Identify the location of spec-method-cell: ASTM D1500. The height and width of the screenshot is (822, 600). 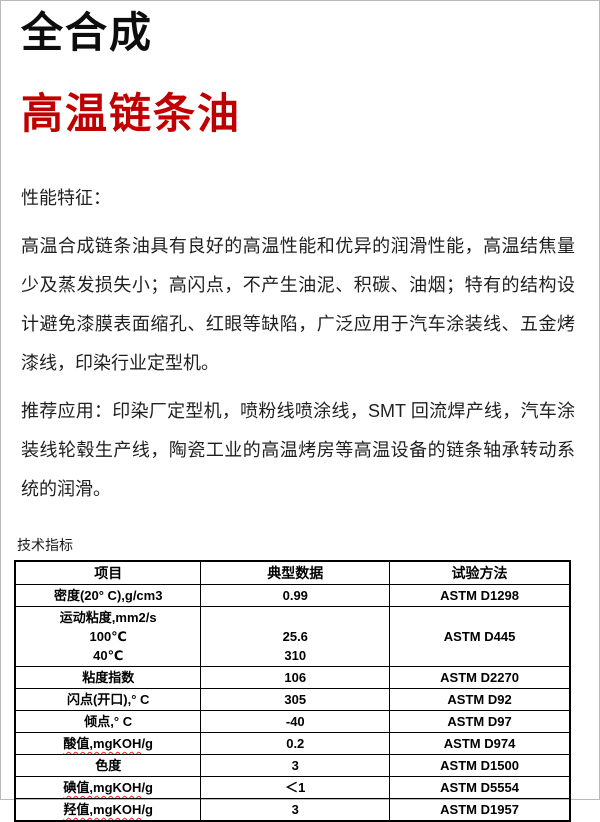
(480, 766).